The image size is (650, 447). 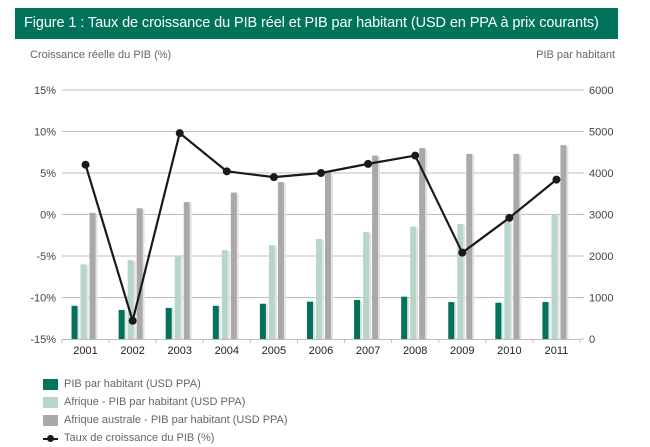 I want to click on right-tick-label: 5000, so click(x=601, y=133).